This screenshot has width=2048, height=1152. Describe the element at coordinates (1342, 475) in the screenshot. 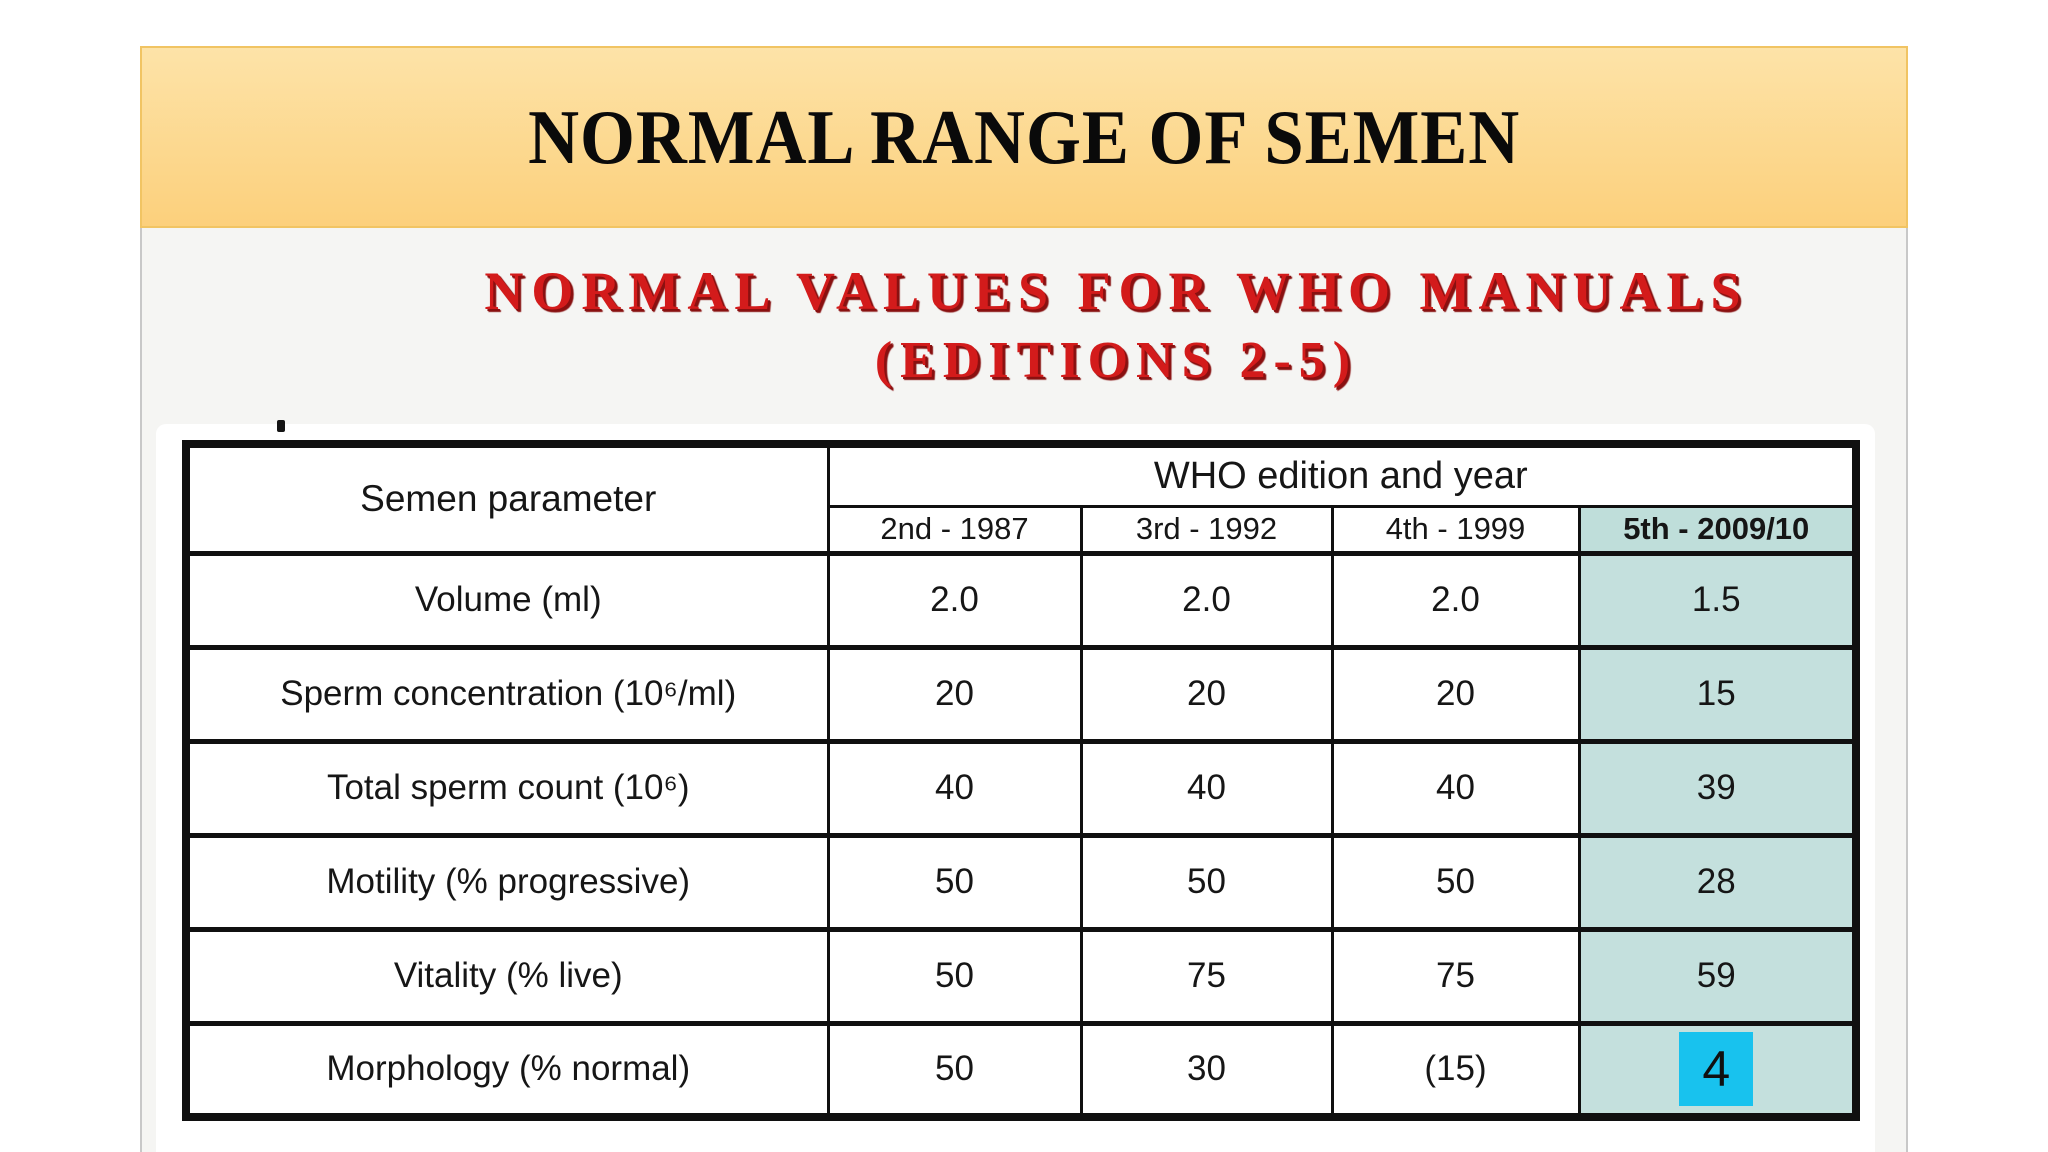

I see `group-header-cell: WHO edition and year` at that location.